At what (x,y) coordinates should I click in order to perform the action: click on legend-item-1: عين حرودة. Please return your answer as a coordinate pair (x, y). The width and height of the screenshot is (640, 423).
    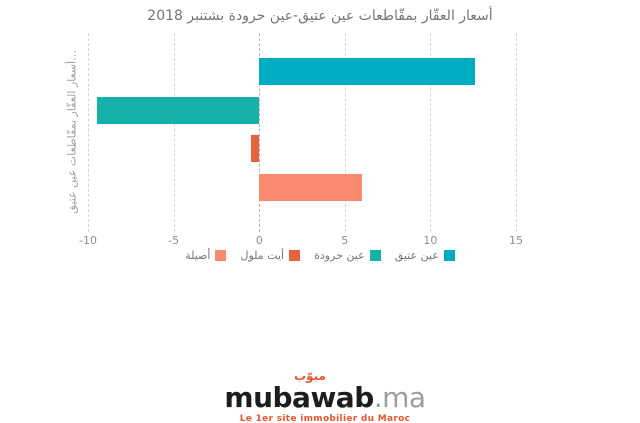
    Looking at the image, I should click on (347, 255).